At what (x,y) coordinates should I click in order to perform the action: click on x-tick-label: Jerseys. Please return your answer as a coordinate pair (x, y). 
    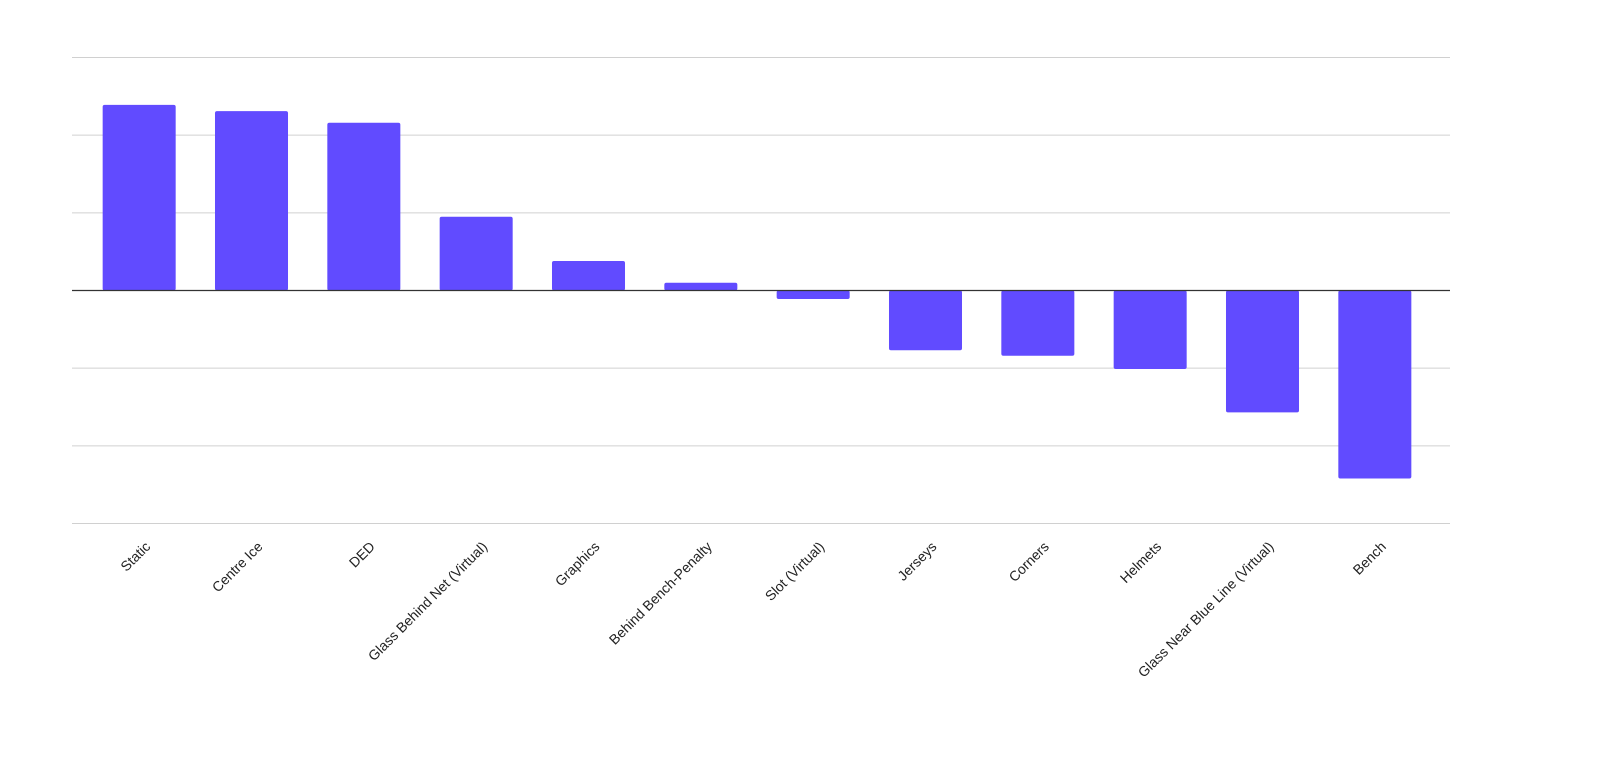
    Looking at the image, I should click on (916, 560).